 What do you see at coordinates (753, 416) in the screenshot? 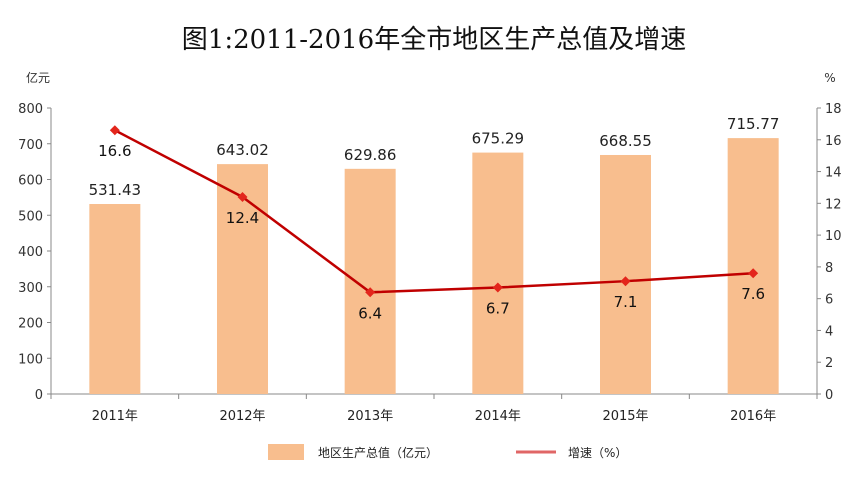
I see `x-tick-label: 2016年` at bounding box center [753, 416].